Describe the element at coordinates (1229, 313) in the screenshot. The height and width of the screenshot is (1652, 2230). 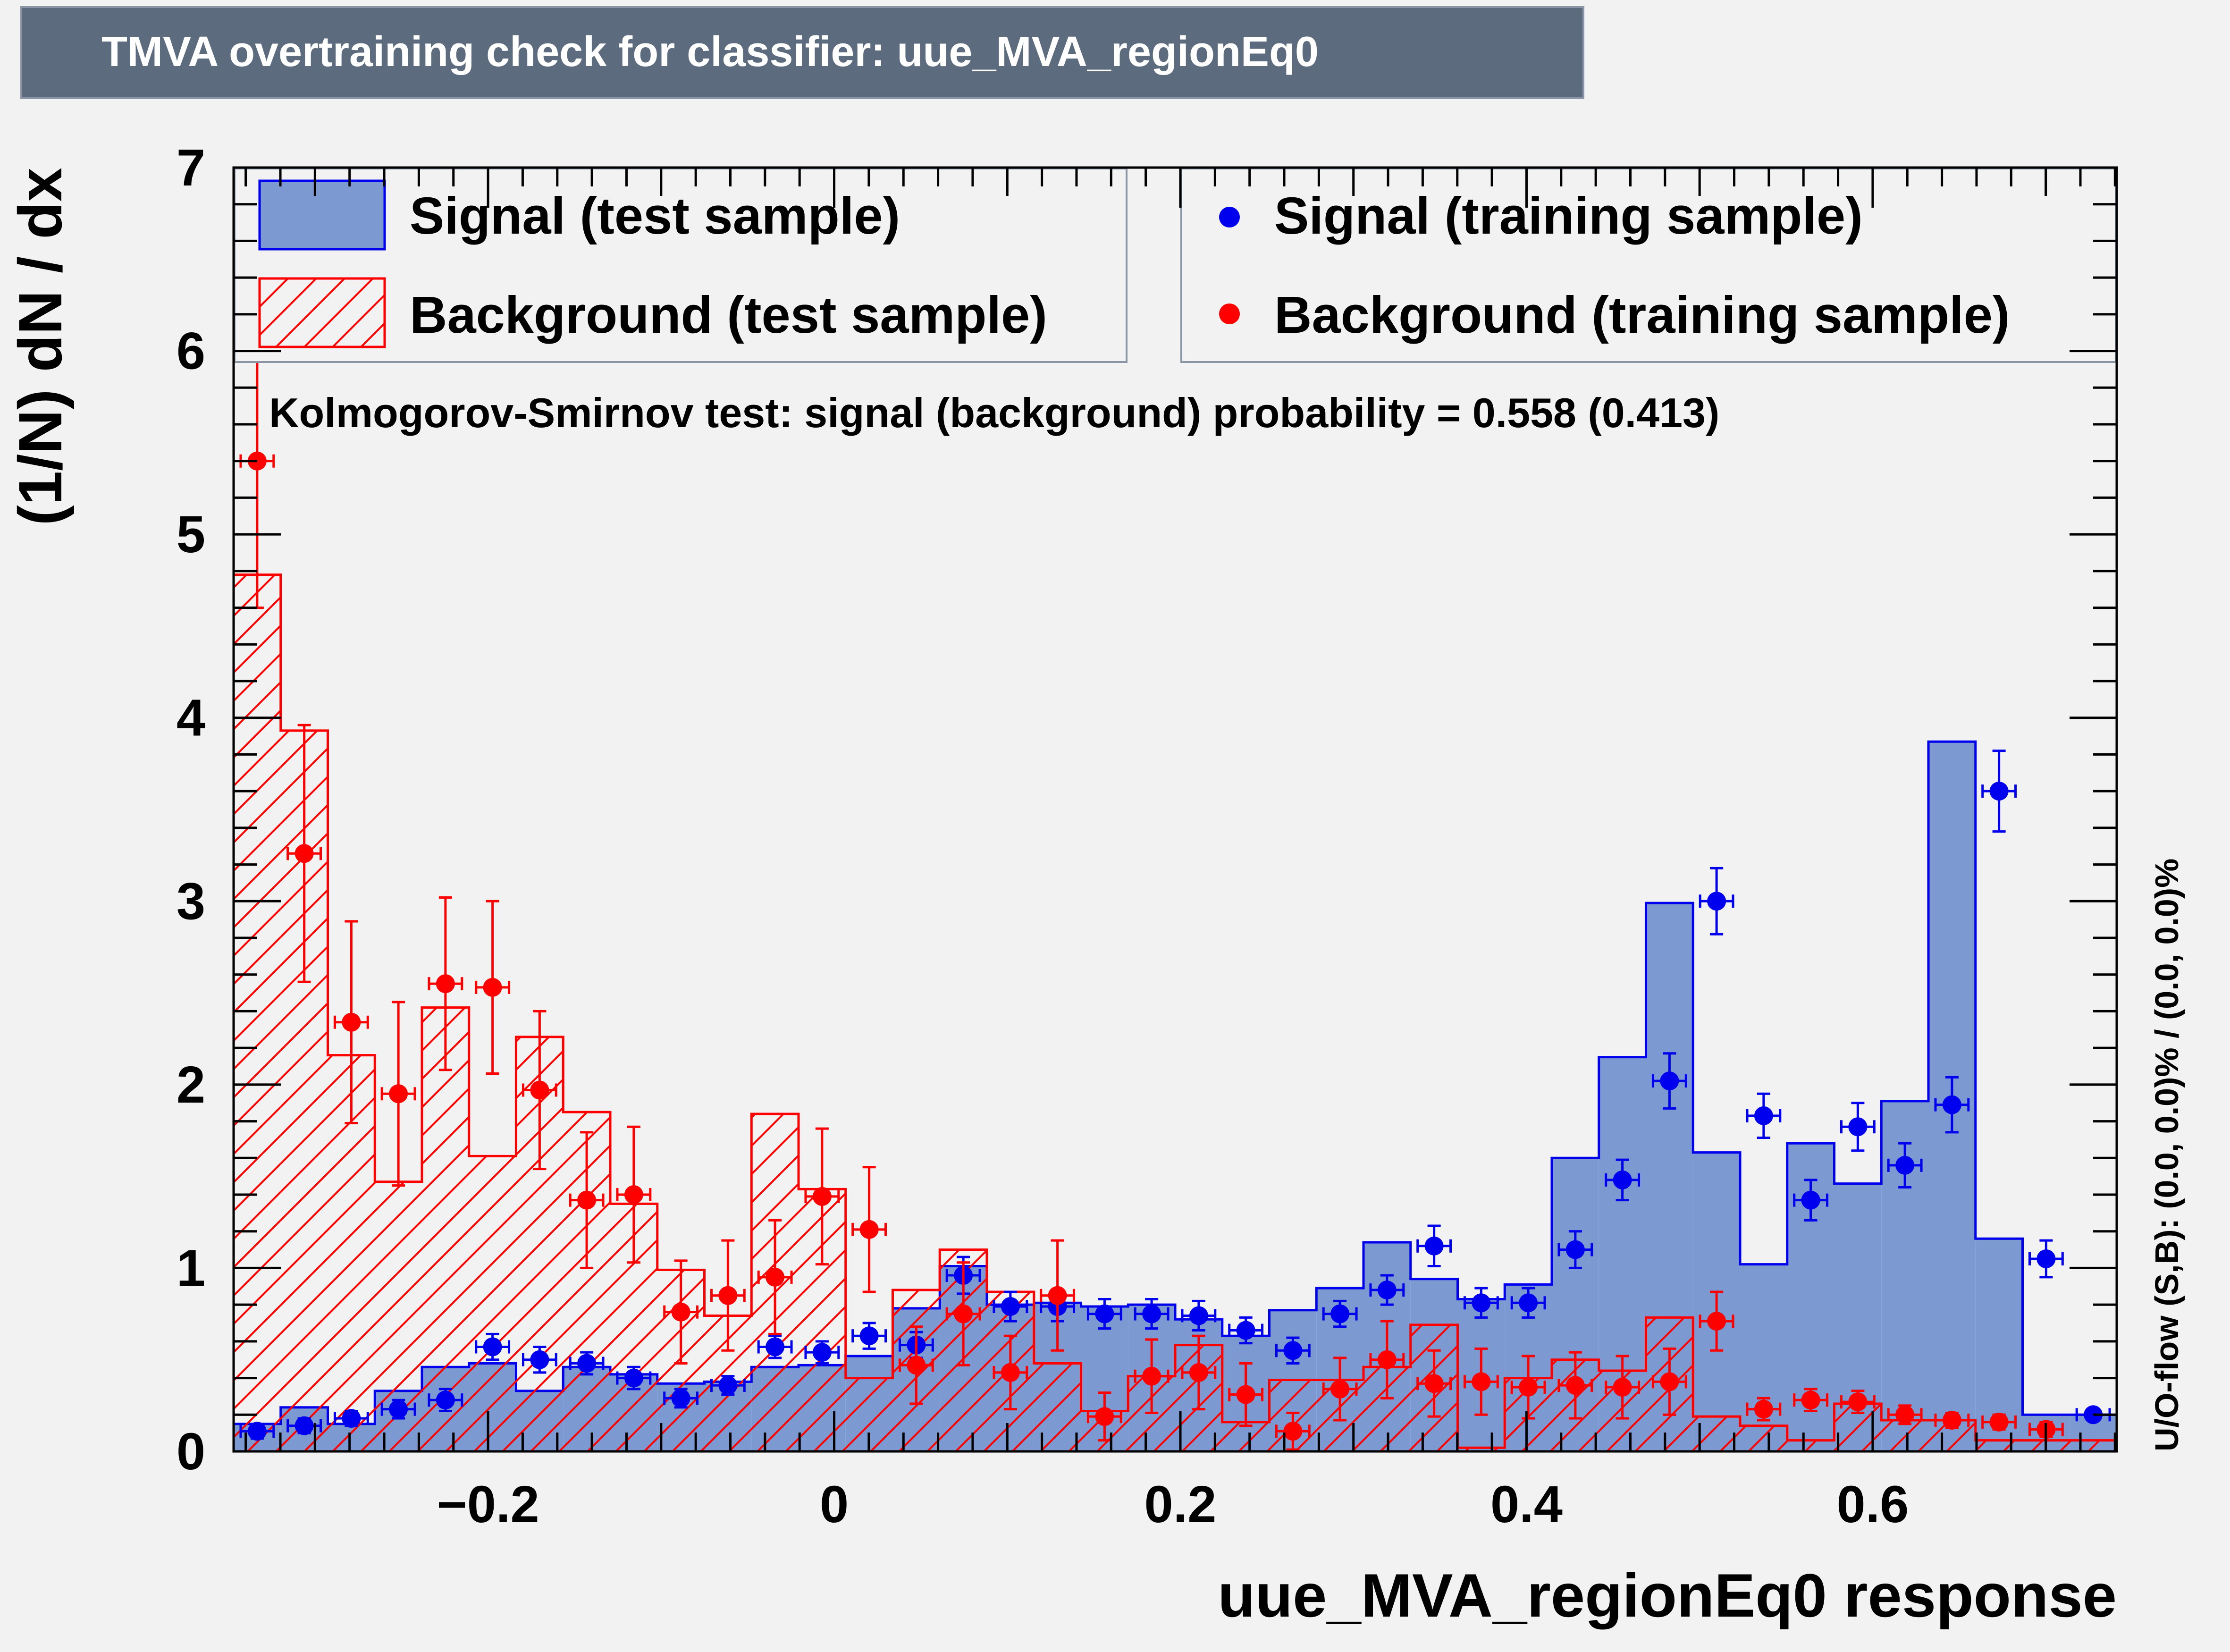
I see `legend-marker-background-training` at that location.